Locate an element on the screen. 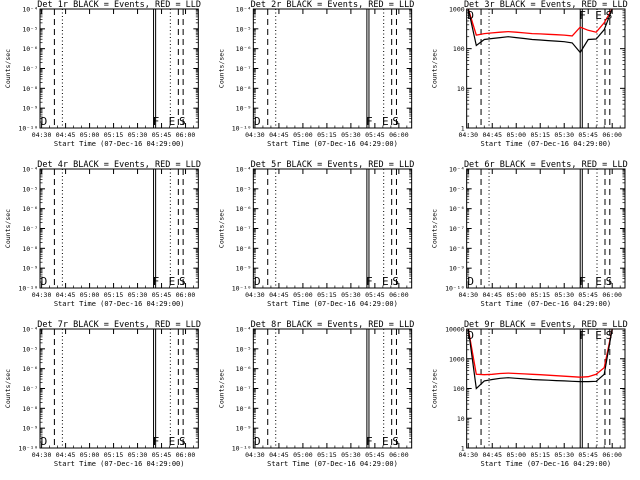 The width and height of the screenshot is (640, 480). panel-title: Det 4r BLACK = Events, RED = LLD is located at coordinates (119, 165).